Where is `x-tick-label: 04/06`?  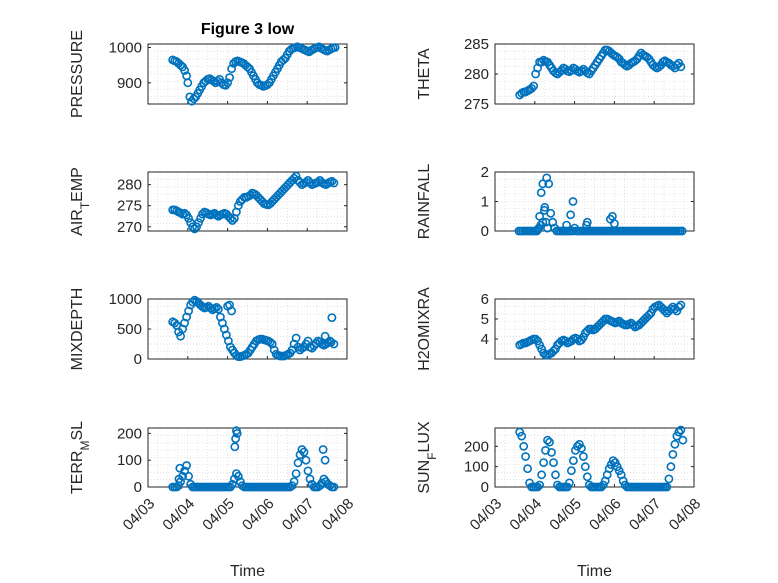
x-tick-label: 04/06 is located at coordinates (605, 514).